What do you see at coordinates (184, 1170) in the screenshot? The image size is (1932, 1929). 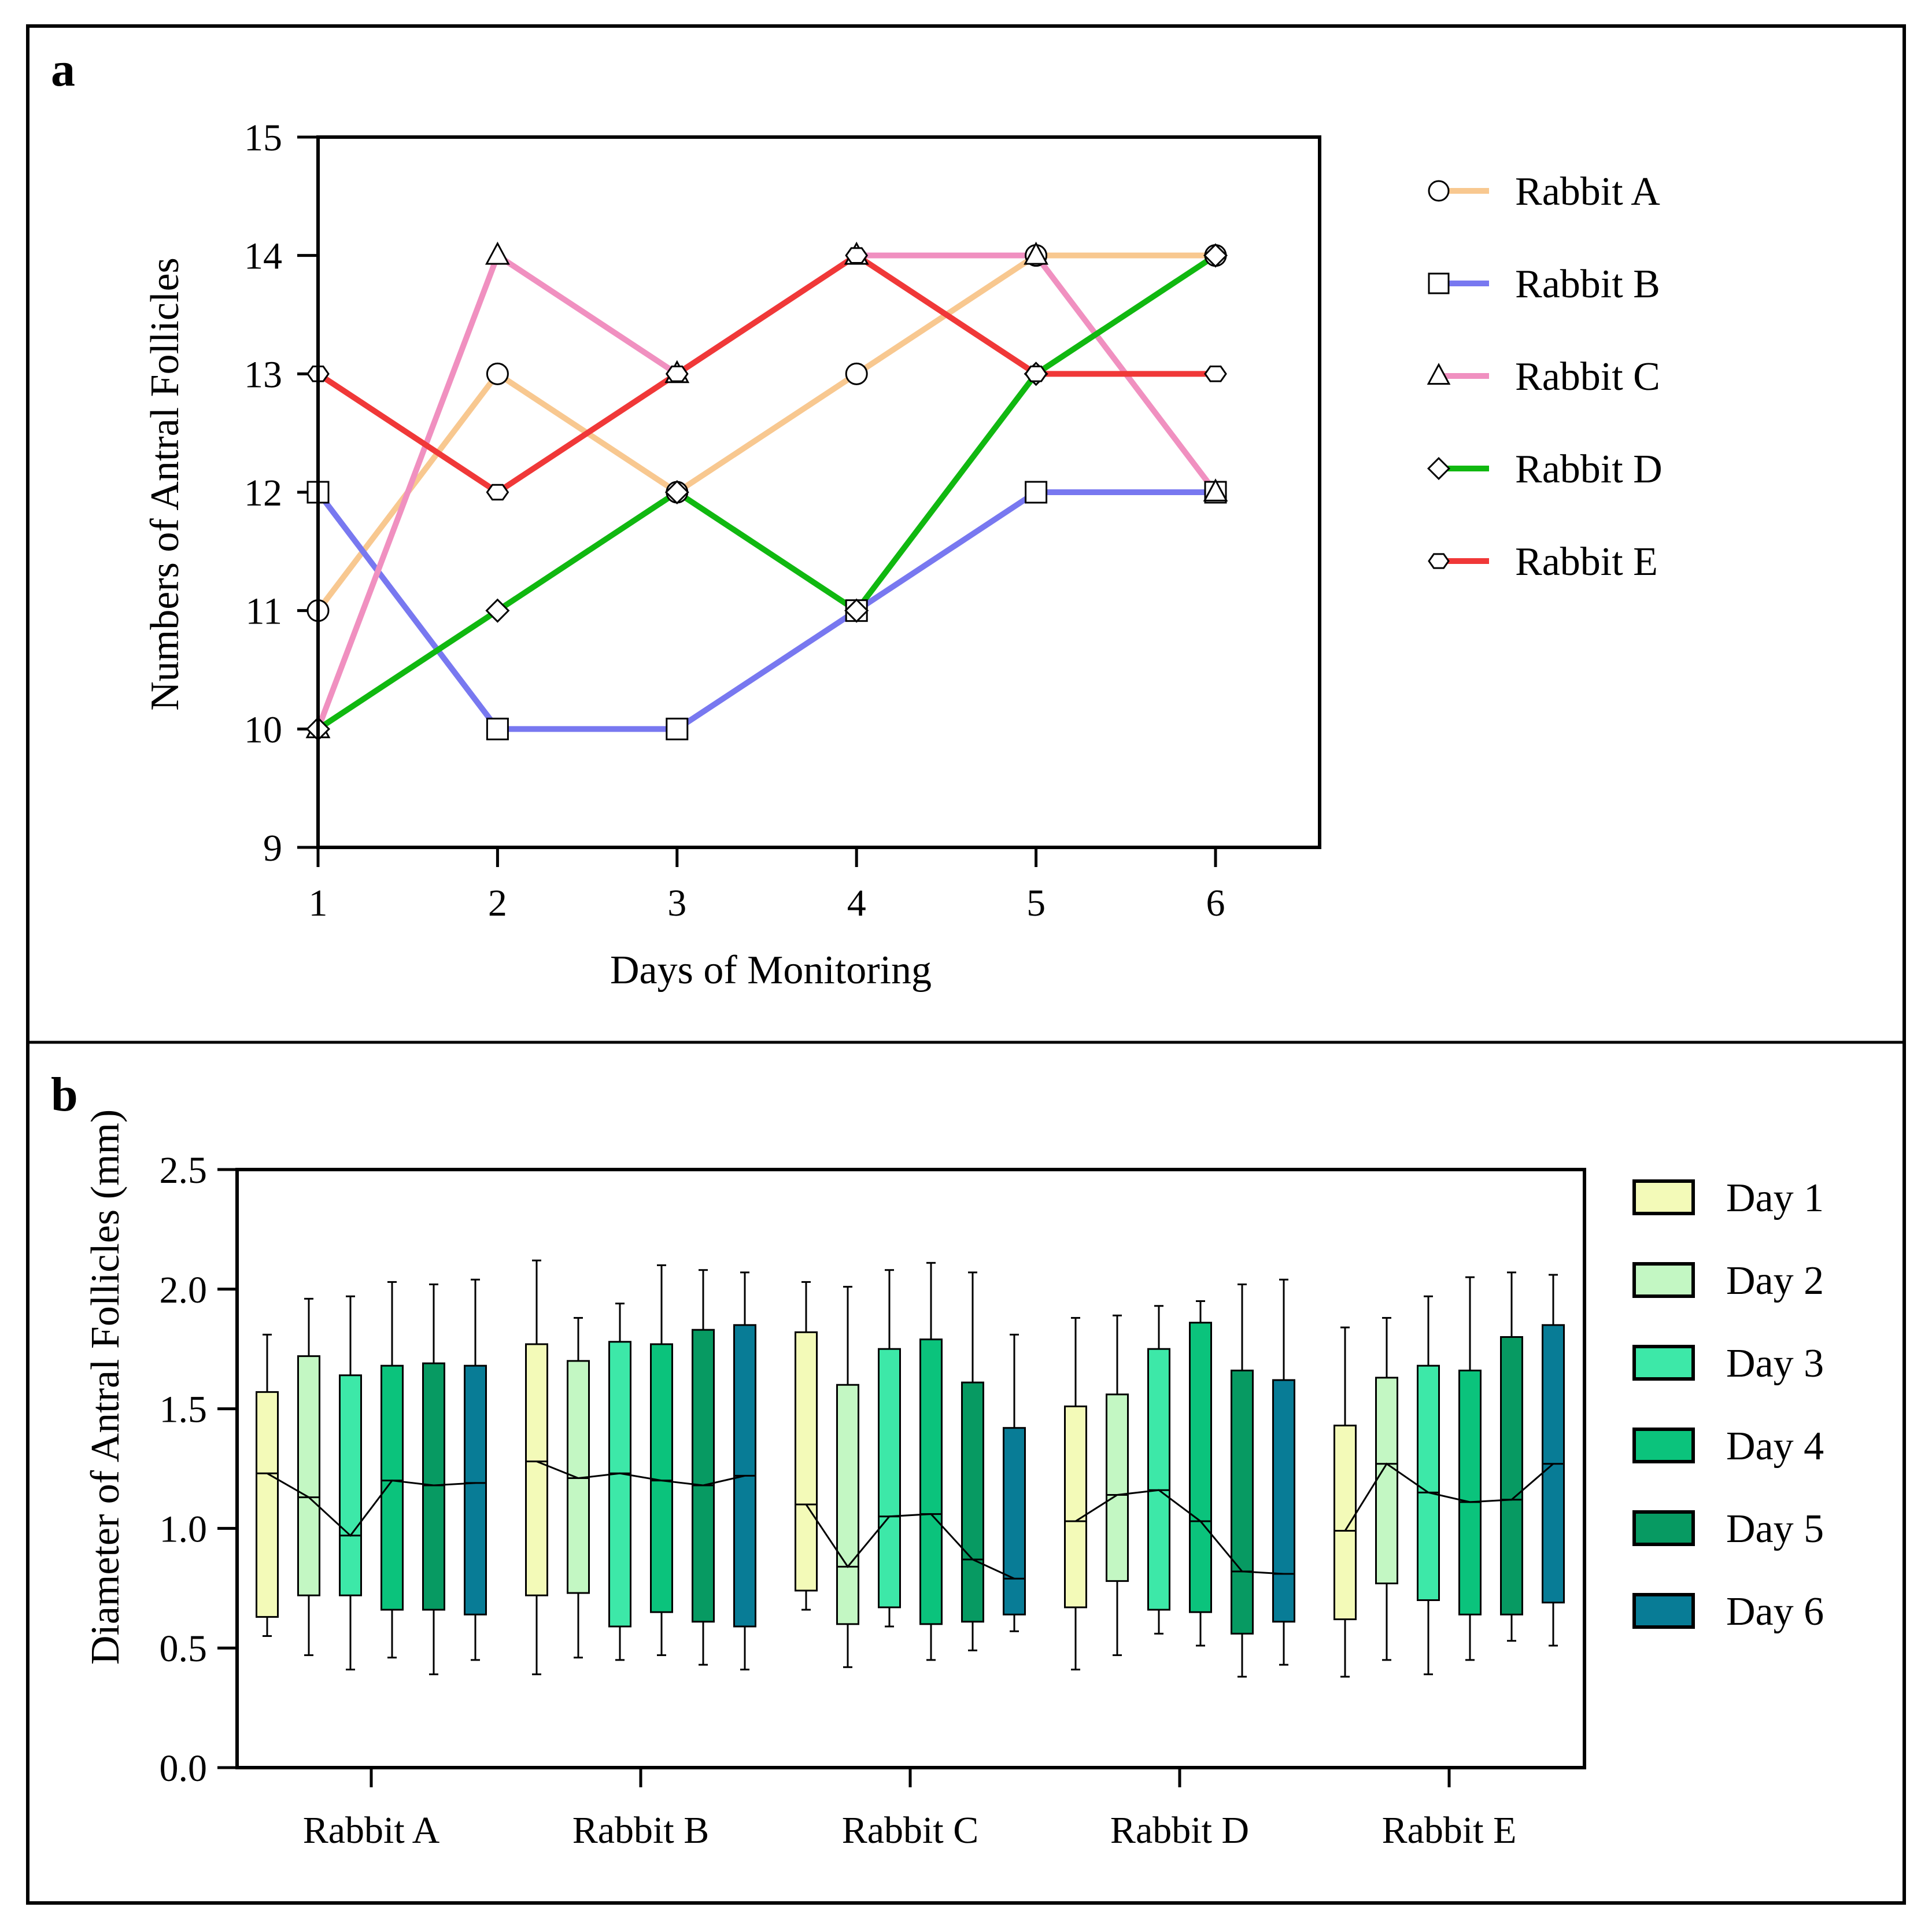 I see `b-y-tick-label-2.5: 2.5` at bounding box center [184, 1170].